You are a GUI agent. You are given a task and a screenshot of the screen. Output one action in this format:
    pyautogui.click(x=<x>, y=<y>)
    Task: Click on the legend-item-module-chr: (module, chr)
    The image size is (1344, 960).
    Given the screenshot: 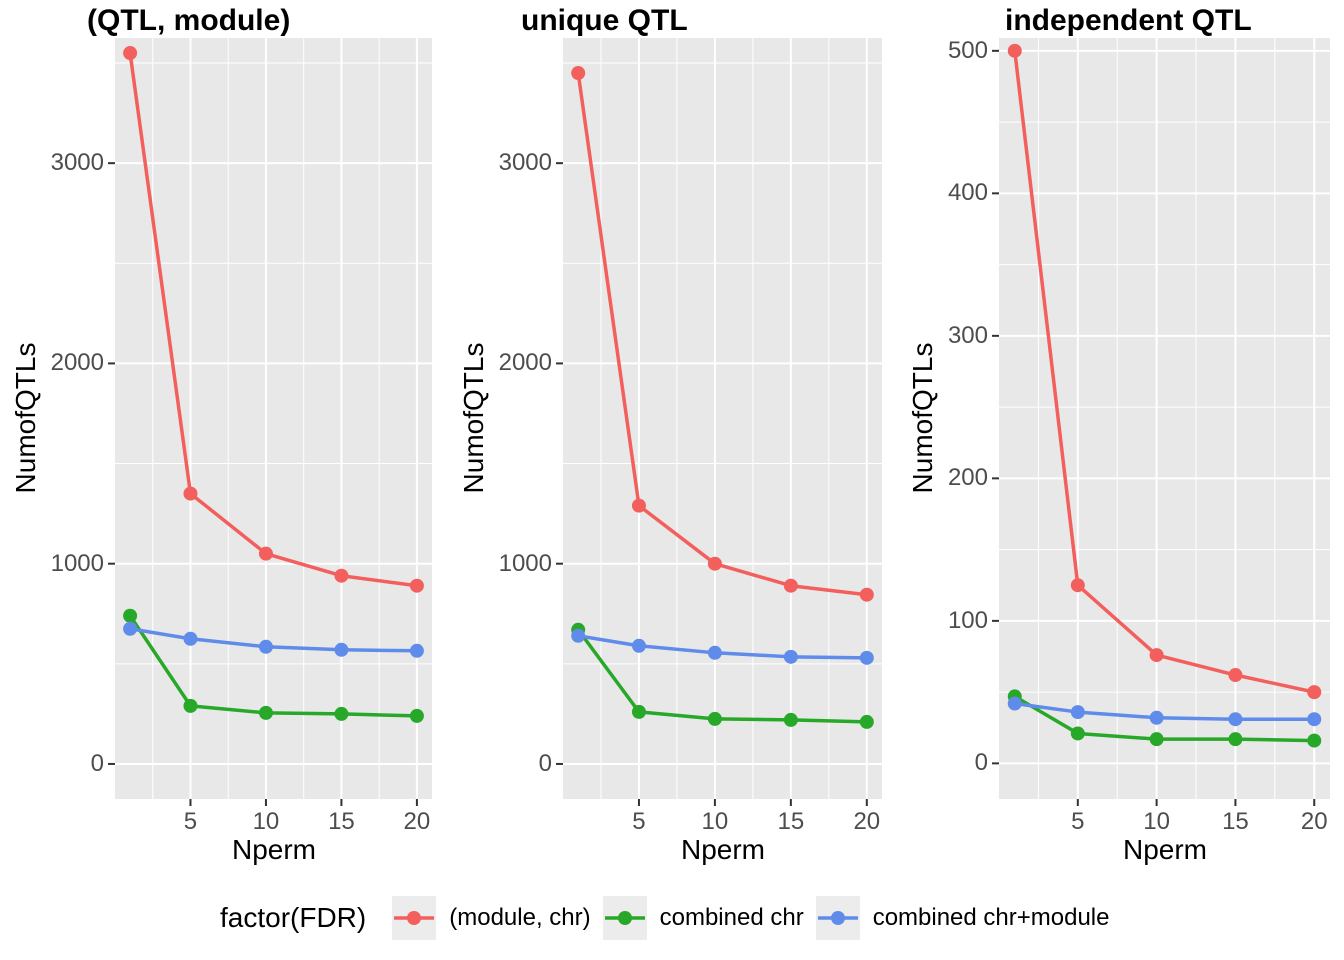 What is the action you would take?
    pyautogui.click(x=491, y=918)
    